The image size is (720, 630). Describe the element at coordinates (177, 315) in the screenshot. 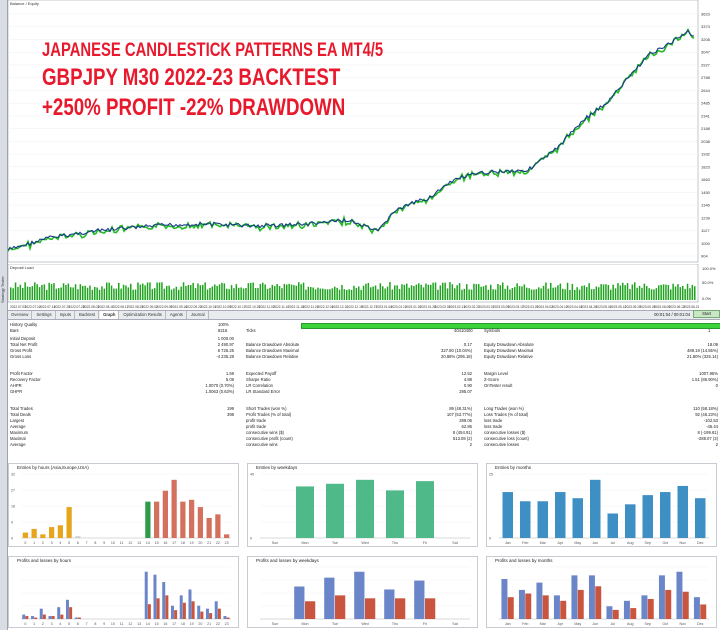

I see `tab-agents: Agents` at that location.